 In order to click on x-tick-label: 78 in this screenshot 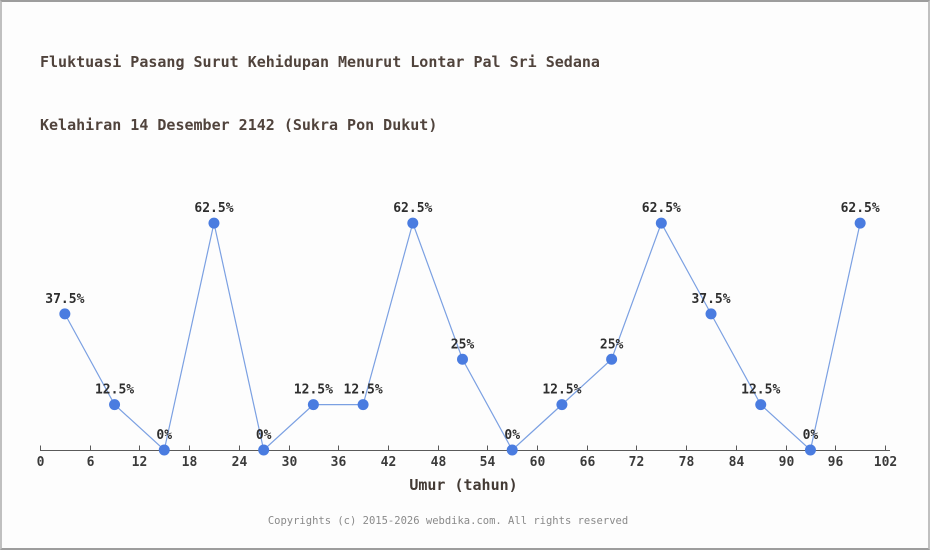, I will do `click(687, 462)`.